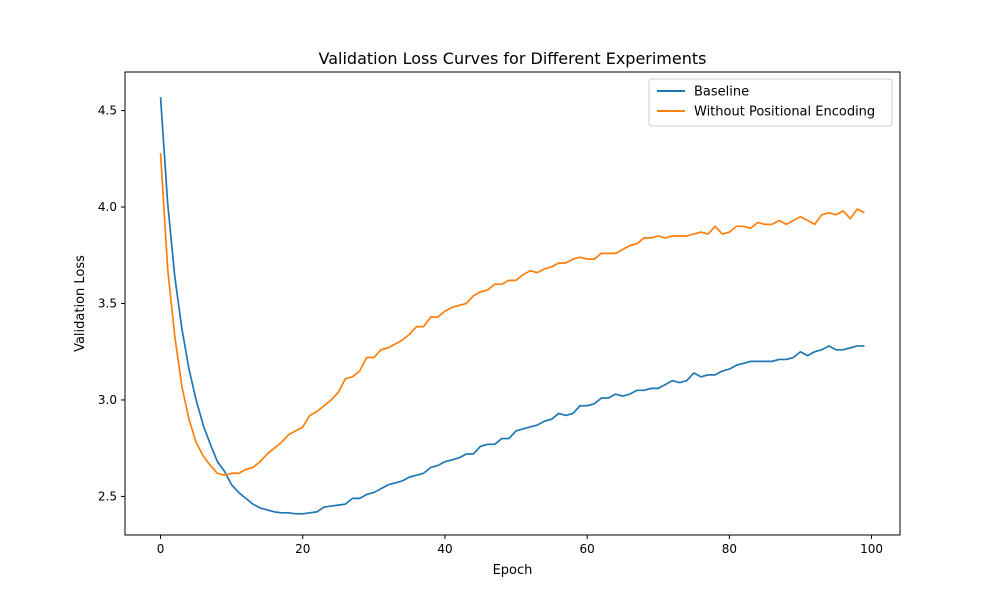  Describe the element at coordinates (721, 92) in the screenshot. I see `legend-label-baseline: Baseline` at that location.